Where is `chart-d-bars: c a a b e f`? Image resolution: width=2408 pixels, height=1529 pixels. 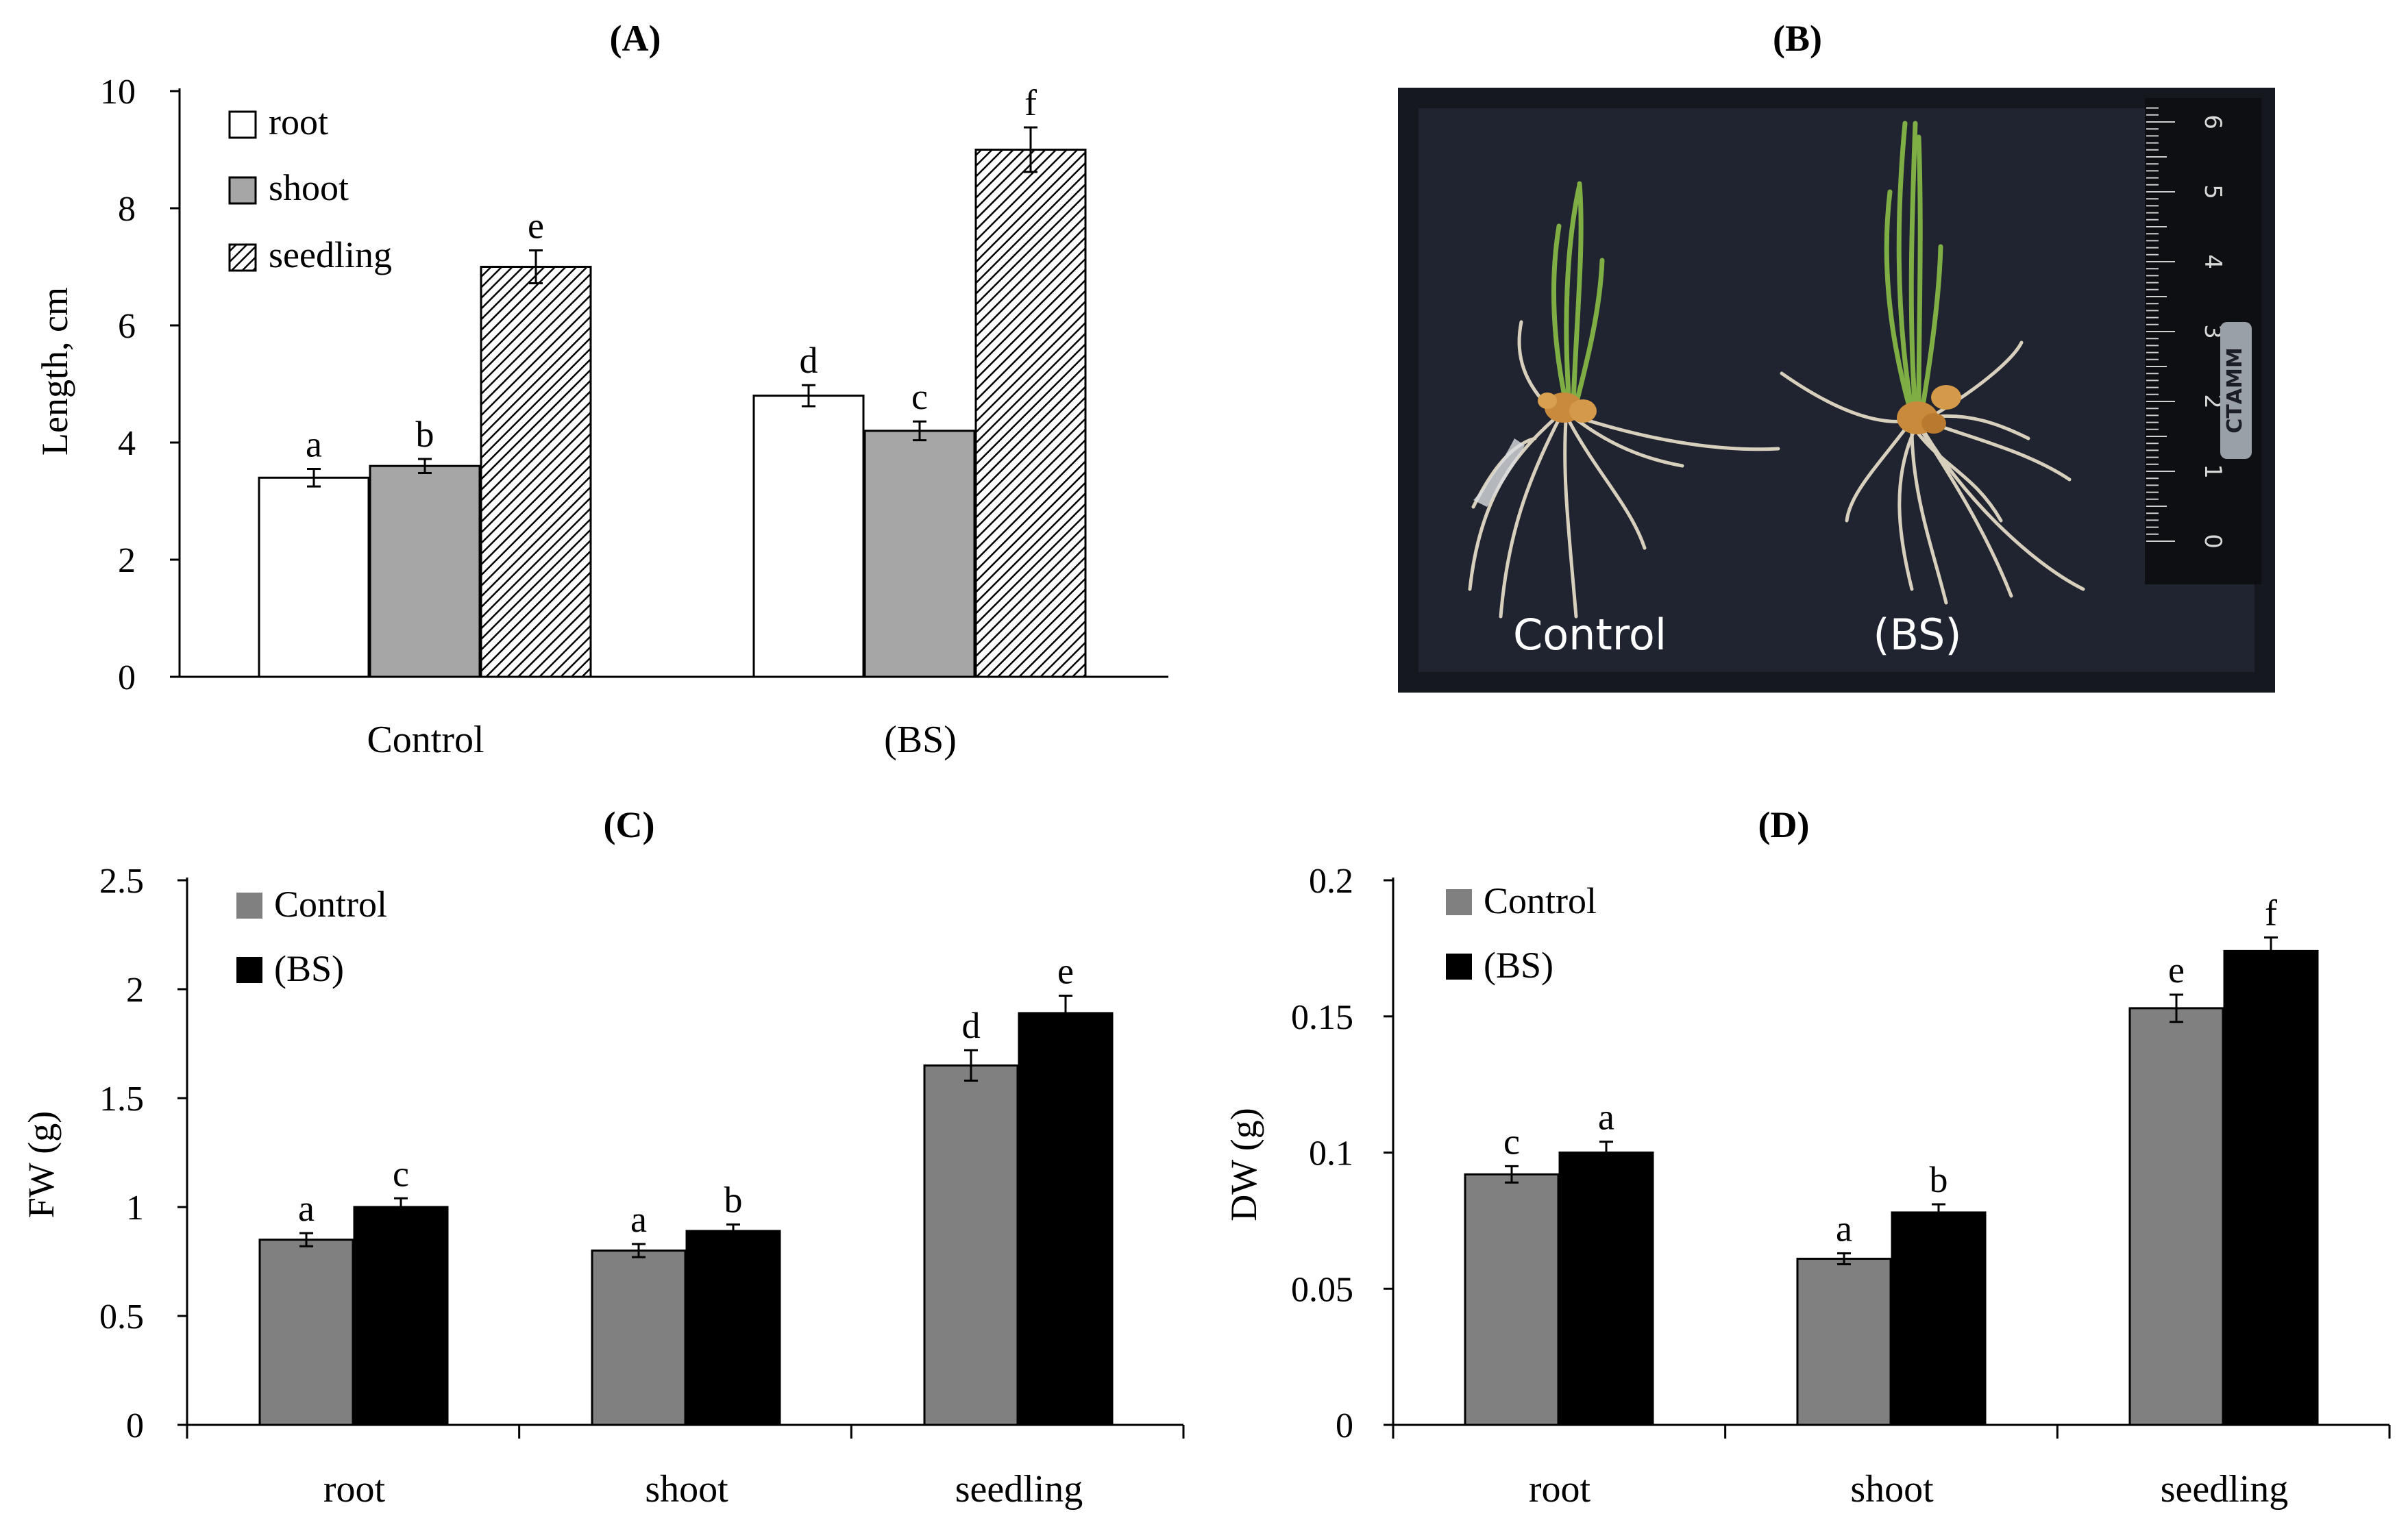 chart-d-bars: c a a b e f is located at coordinates (1891, 1159).